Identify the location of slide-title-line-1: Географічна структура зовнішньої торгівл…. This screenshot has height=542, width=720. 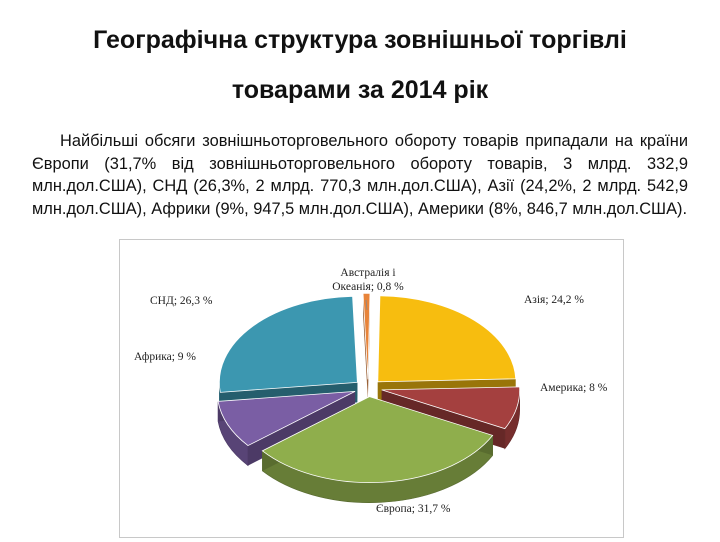
(360, 40).